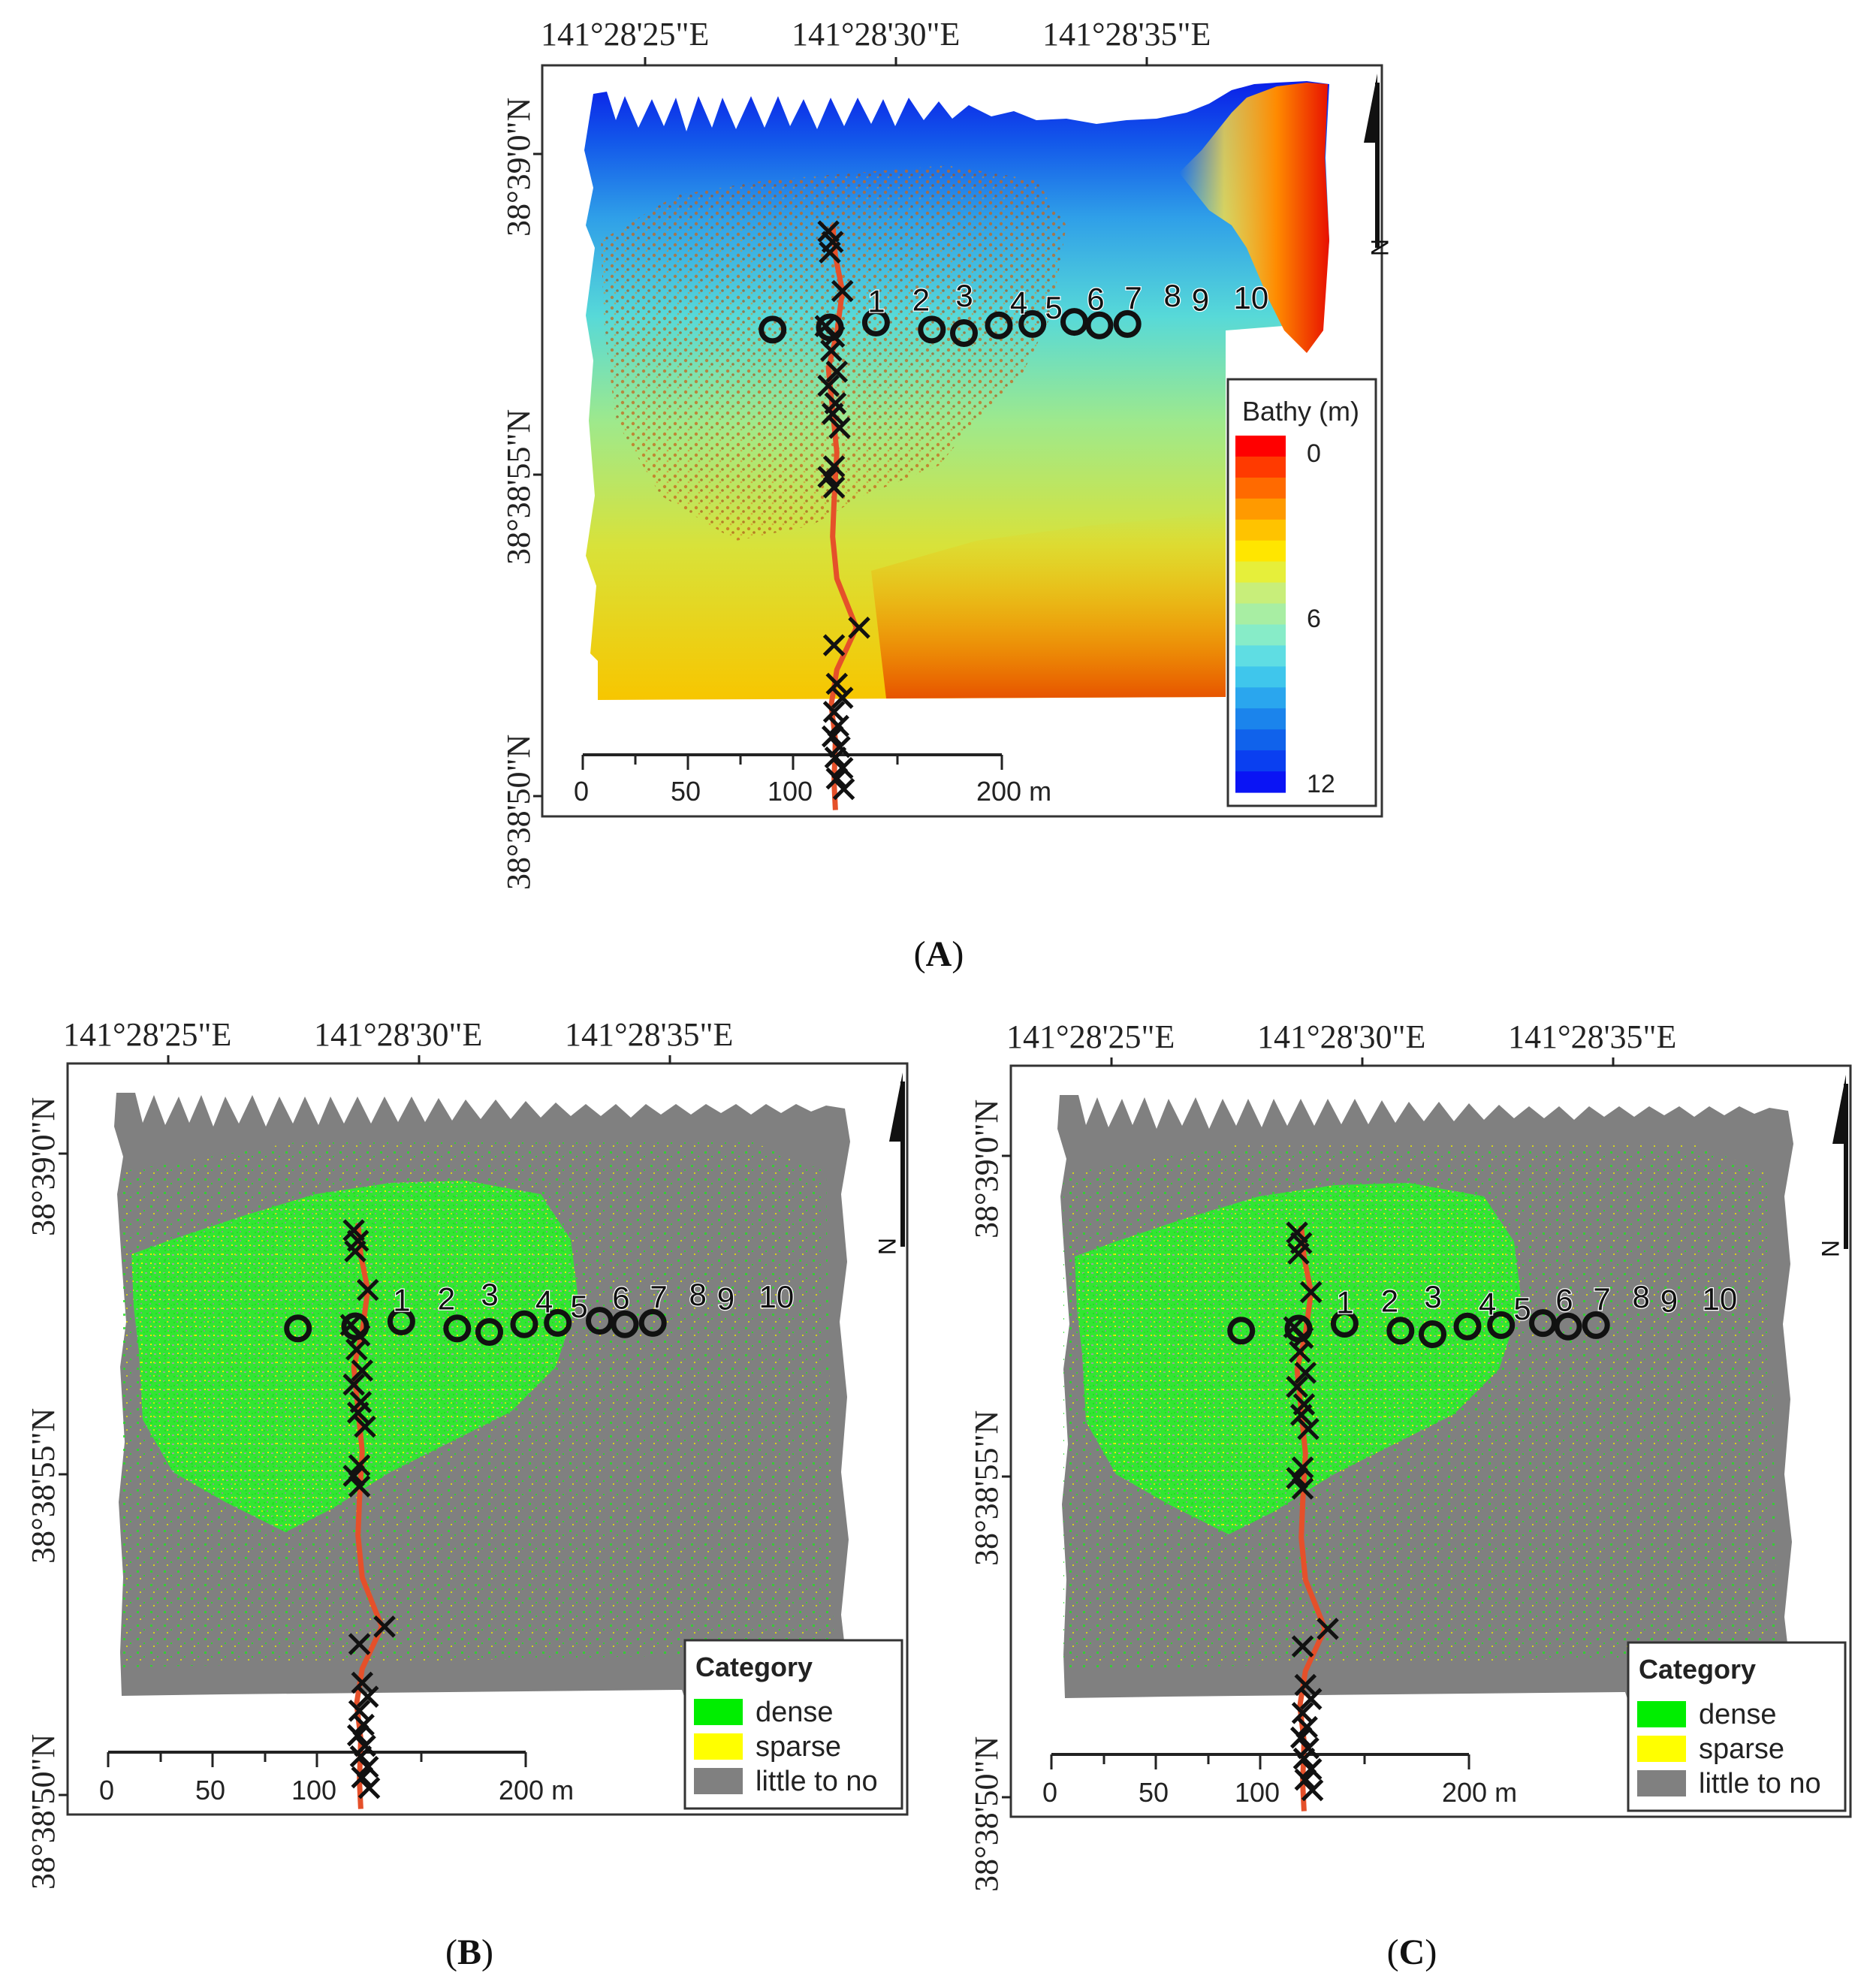  What do you see at coordinates (817, 1781) in the screenshot?
I see `panel-b-legend-label-little: little to no` at bounding box center [817, 1781].